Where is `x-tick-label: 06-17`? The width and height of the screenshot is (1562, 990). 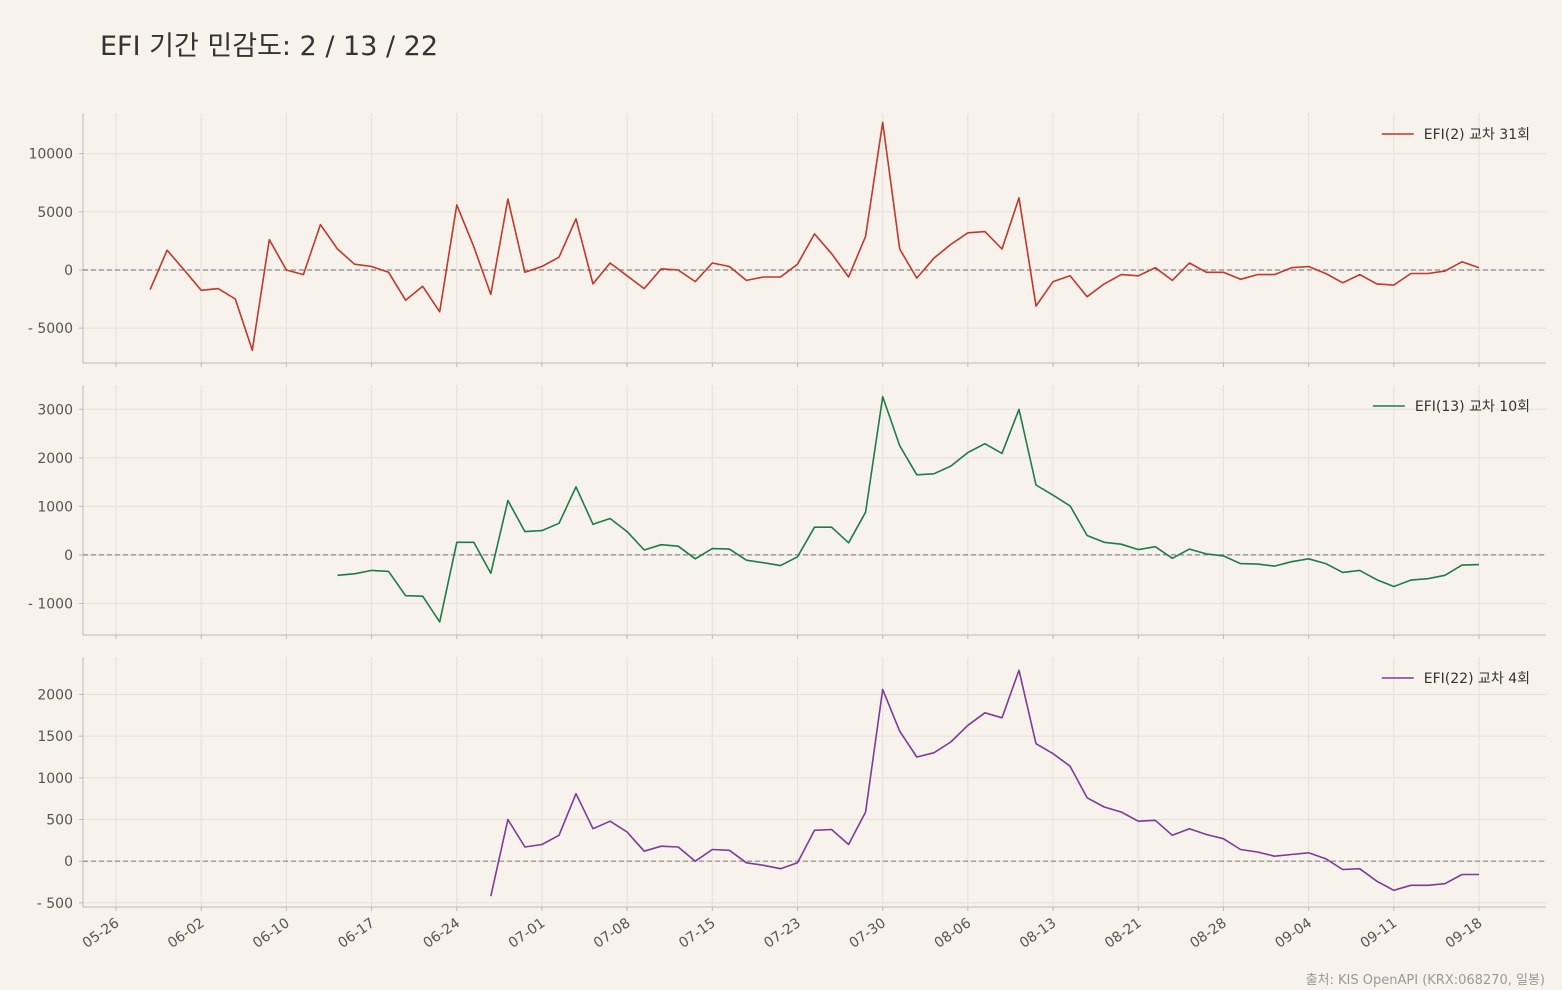 x-tick-label: 06-17 is located at coordinates (356, 933).